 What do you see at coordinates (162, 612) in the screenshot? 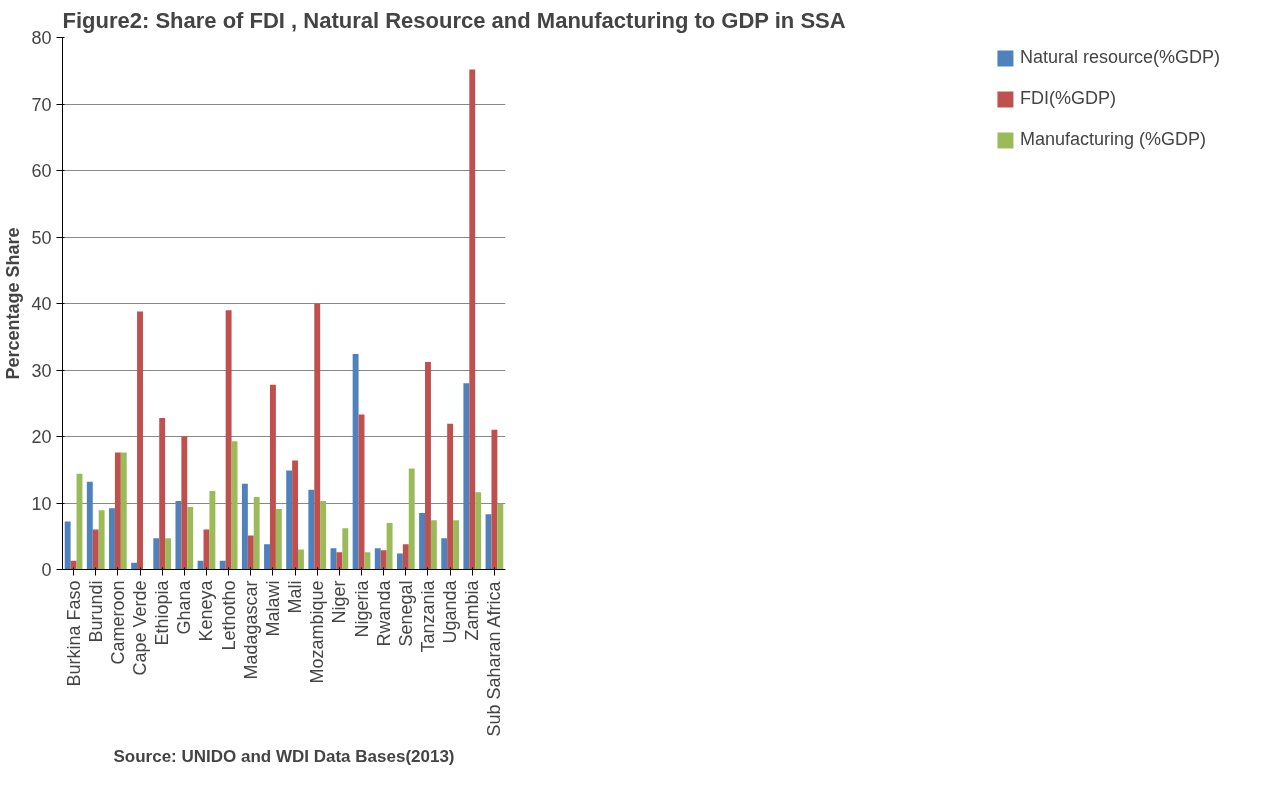
I see `x-tick-label: Ethiopia` at bounding box center [162, 612].